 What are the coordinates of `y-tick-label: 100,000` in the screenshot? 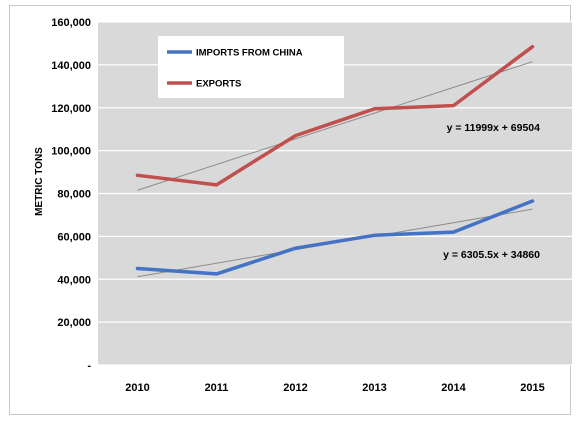 It's located at (71, 152).